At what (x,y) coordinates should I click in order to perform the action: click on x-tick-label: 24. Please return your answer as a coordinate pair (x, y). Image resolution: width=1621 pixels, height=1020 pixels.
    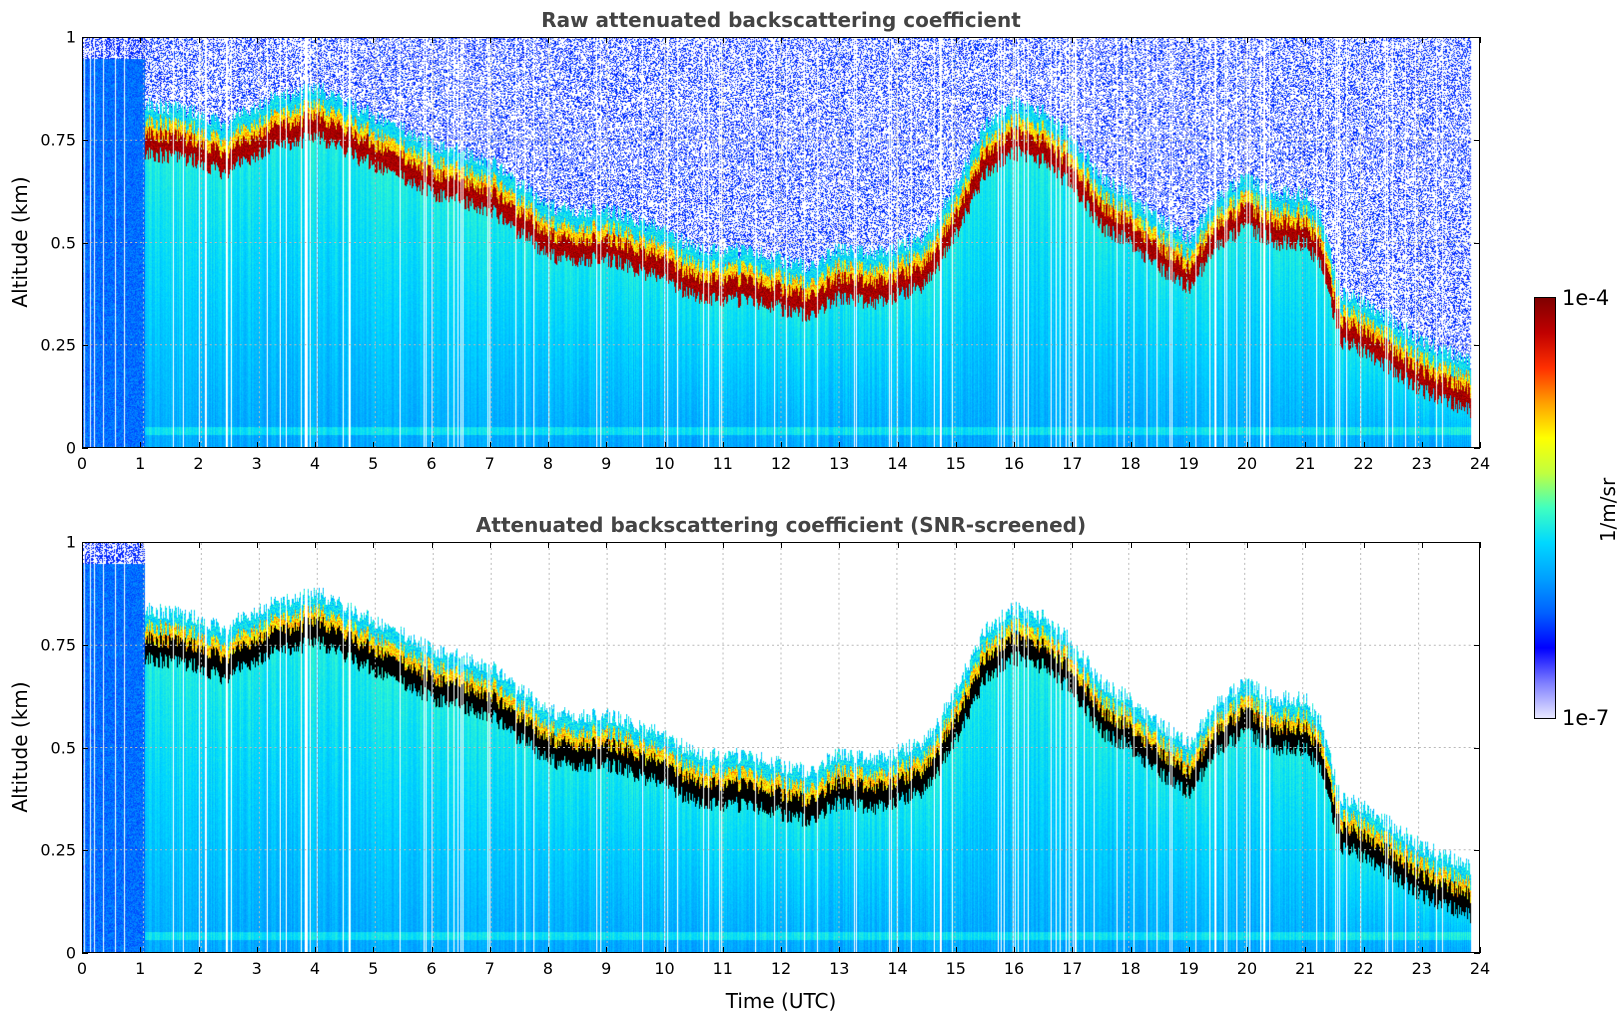
    Looking at the image, I should click on (1480, 463).